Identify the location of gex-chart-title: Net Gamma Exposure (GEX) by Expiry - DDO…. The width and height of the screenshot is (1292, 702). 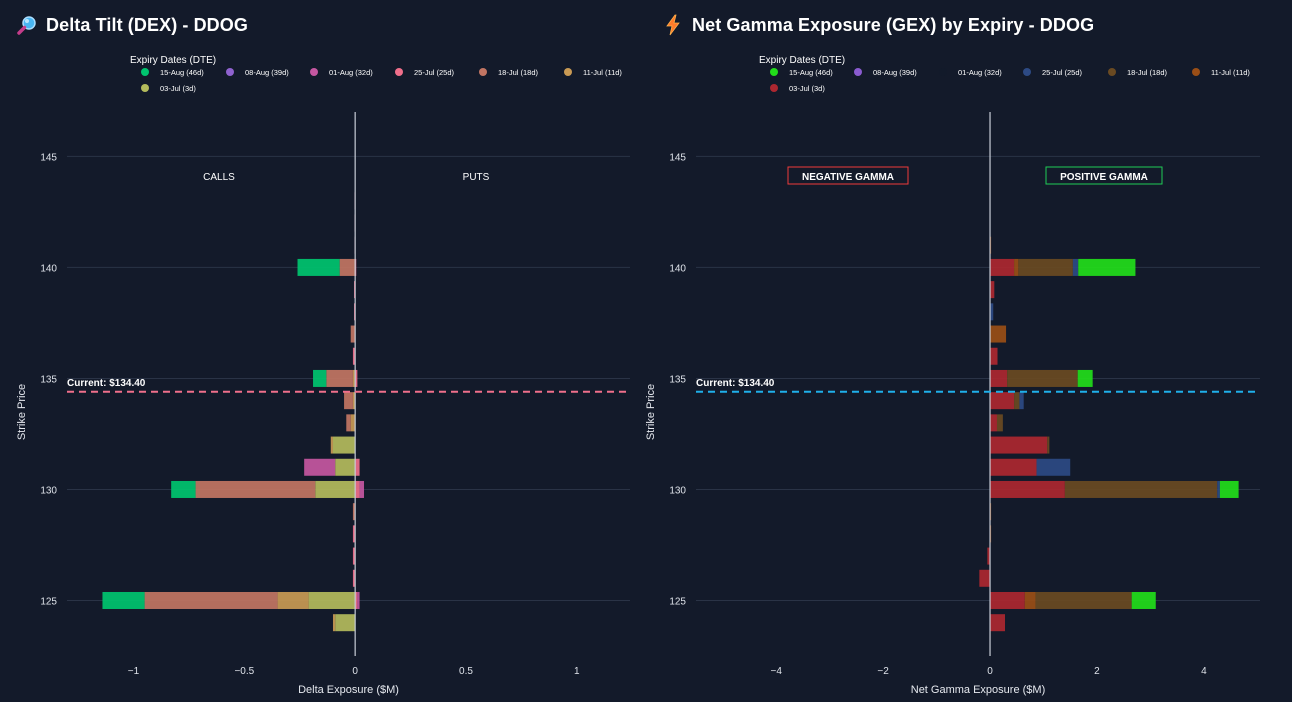
(893, 24).